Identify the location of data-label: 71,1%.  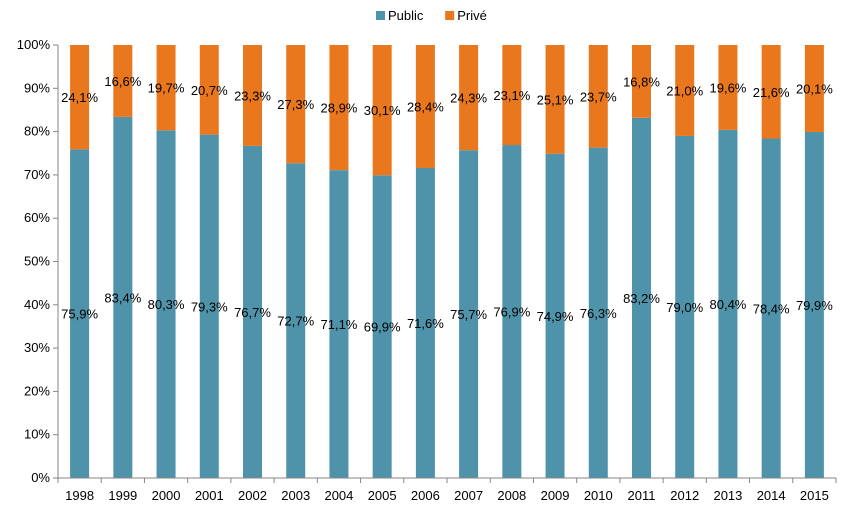
(339, 324).